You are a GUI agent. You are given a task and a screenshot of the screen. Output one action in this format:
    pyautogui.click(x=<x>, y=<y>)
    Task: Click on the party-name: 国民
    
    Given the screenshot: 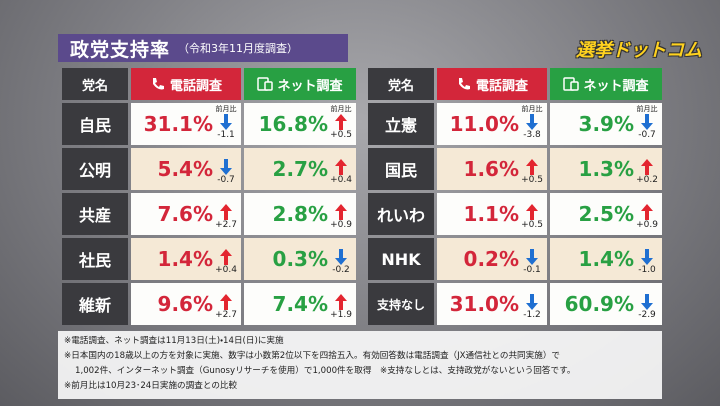 What is the action you would take?
    pyautogui.click(x=401, y=169)
    